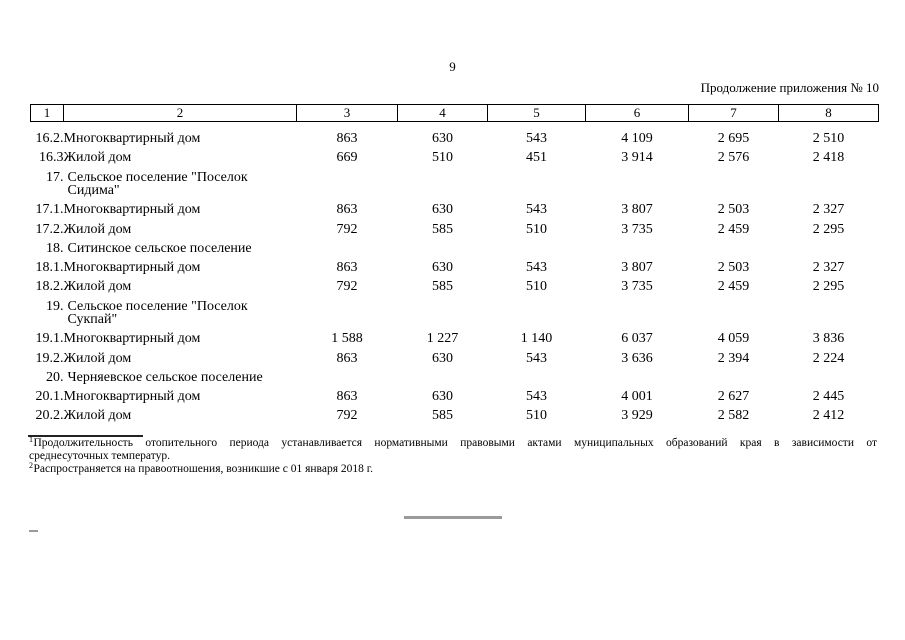  I want to click on row-label: Черняевское сельское поселение, so click(165, 377).